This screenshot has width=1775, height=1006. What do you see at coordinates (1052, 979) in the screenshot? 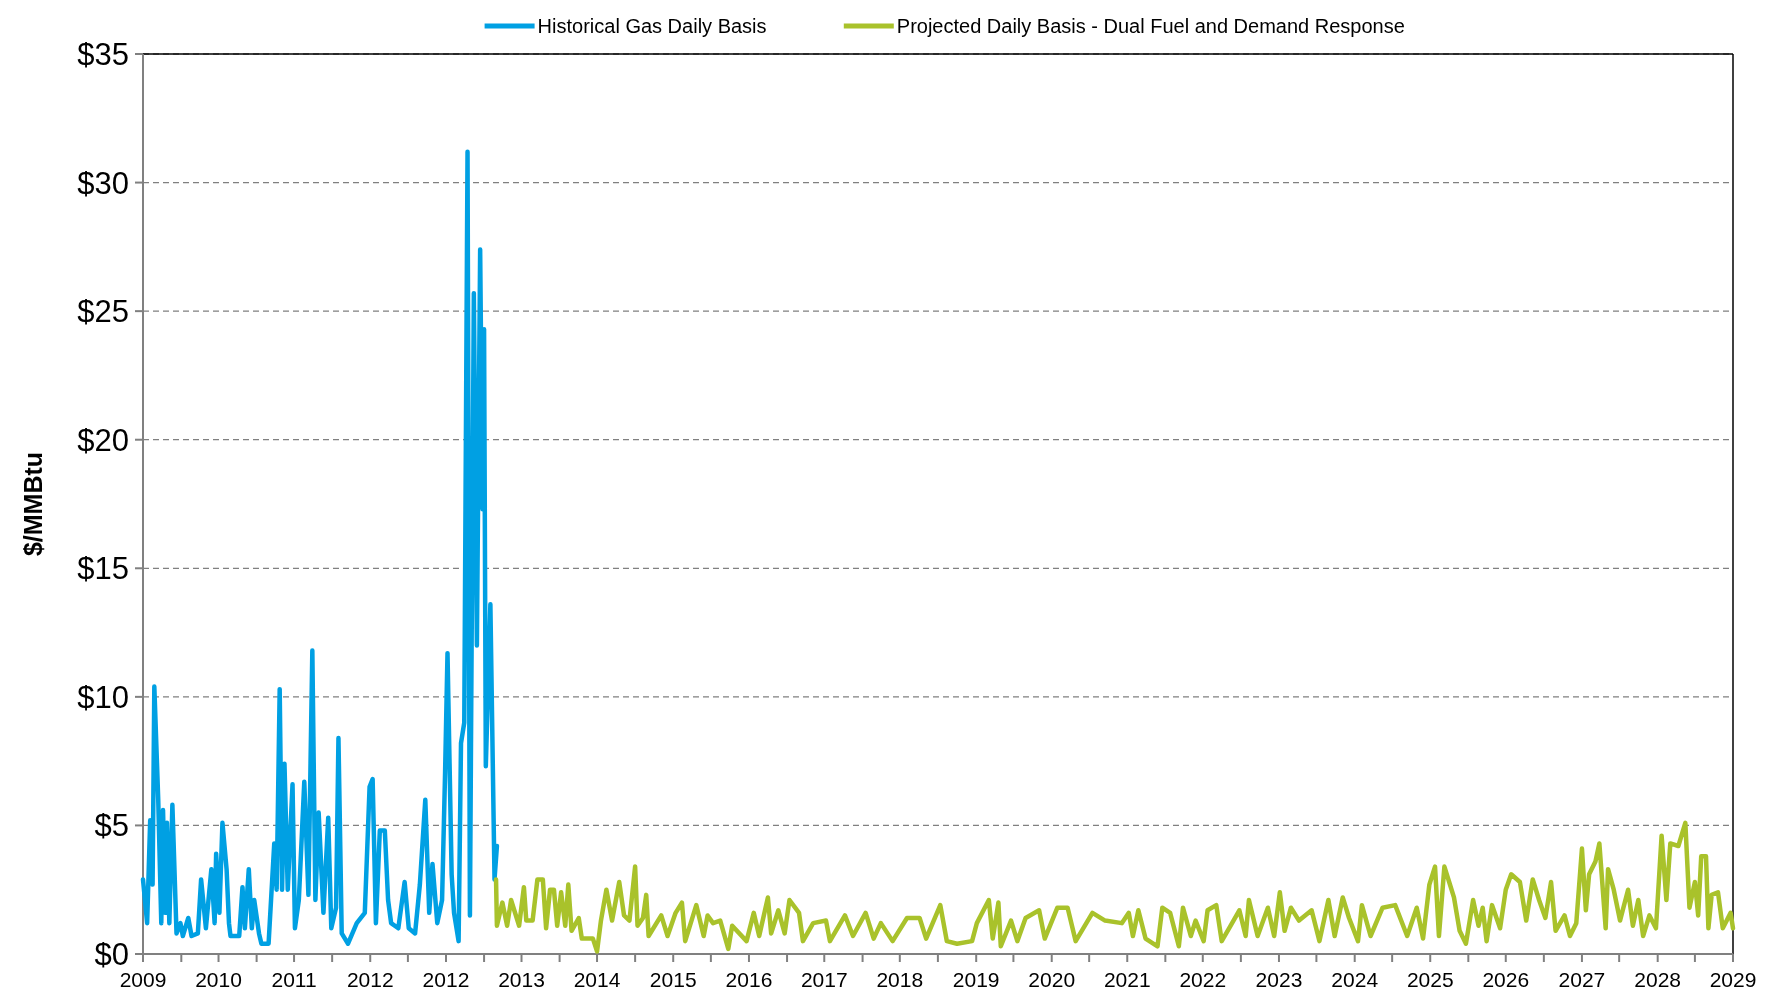
I see `x-tick-label: 2020` at bounding box center [1052, 979].